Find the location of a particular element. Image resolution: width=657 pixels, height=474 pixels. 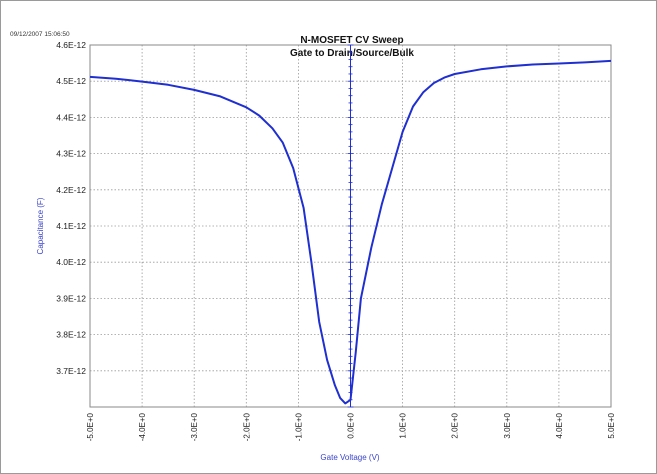

x-tick-label: 5.0E+0 is located at coordinates (611, 425).